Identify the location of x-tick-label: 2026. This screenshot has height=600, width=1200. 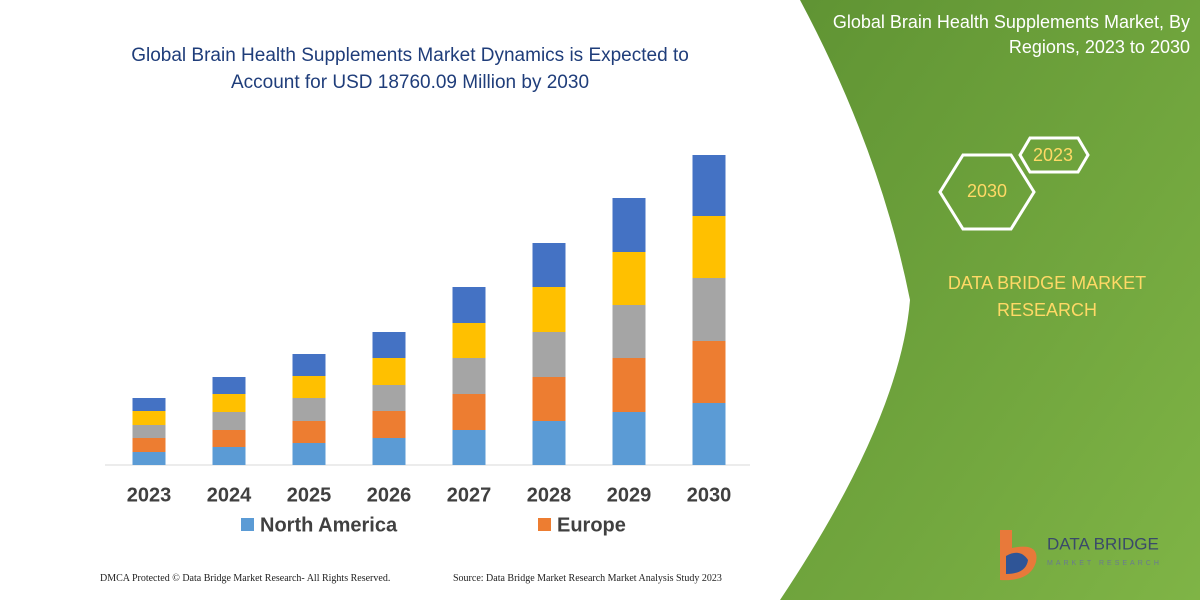
(389, 495).